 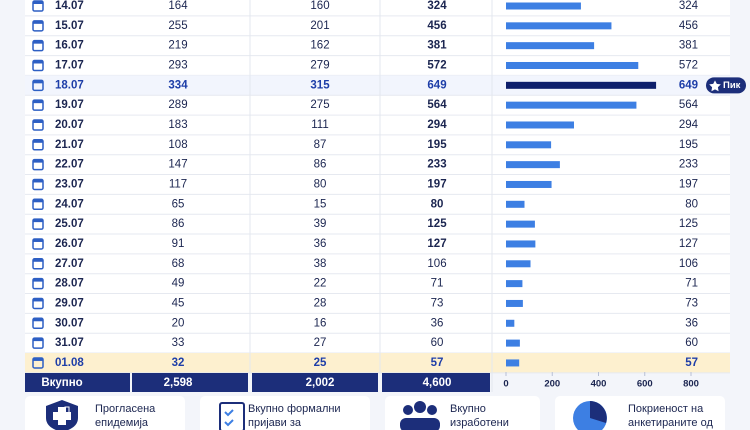 What do you see at coordinates (437, 105) in the screenshot?
I see `cell-total: 564` at bounding box center [437, 105].